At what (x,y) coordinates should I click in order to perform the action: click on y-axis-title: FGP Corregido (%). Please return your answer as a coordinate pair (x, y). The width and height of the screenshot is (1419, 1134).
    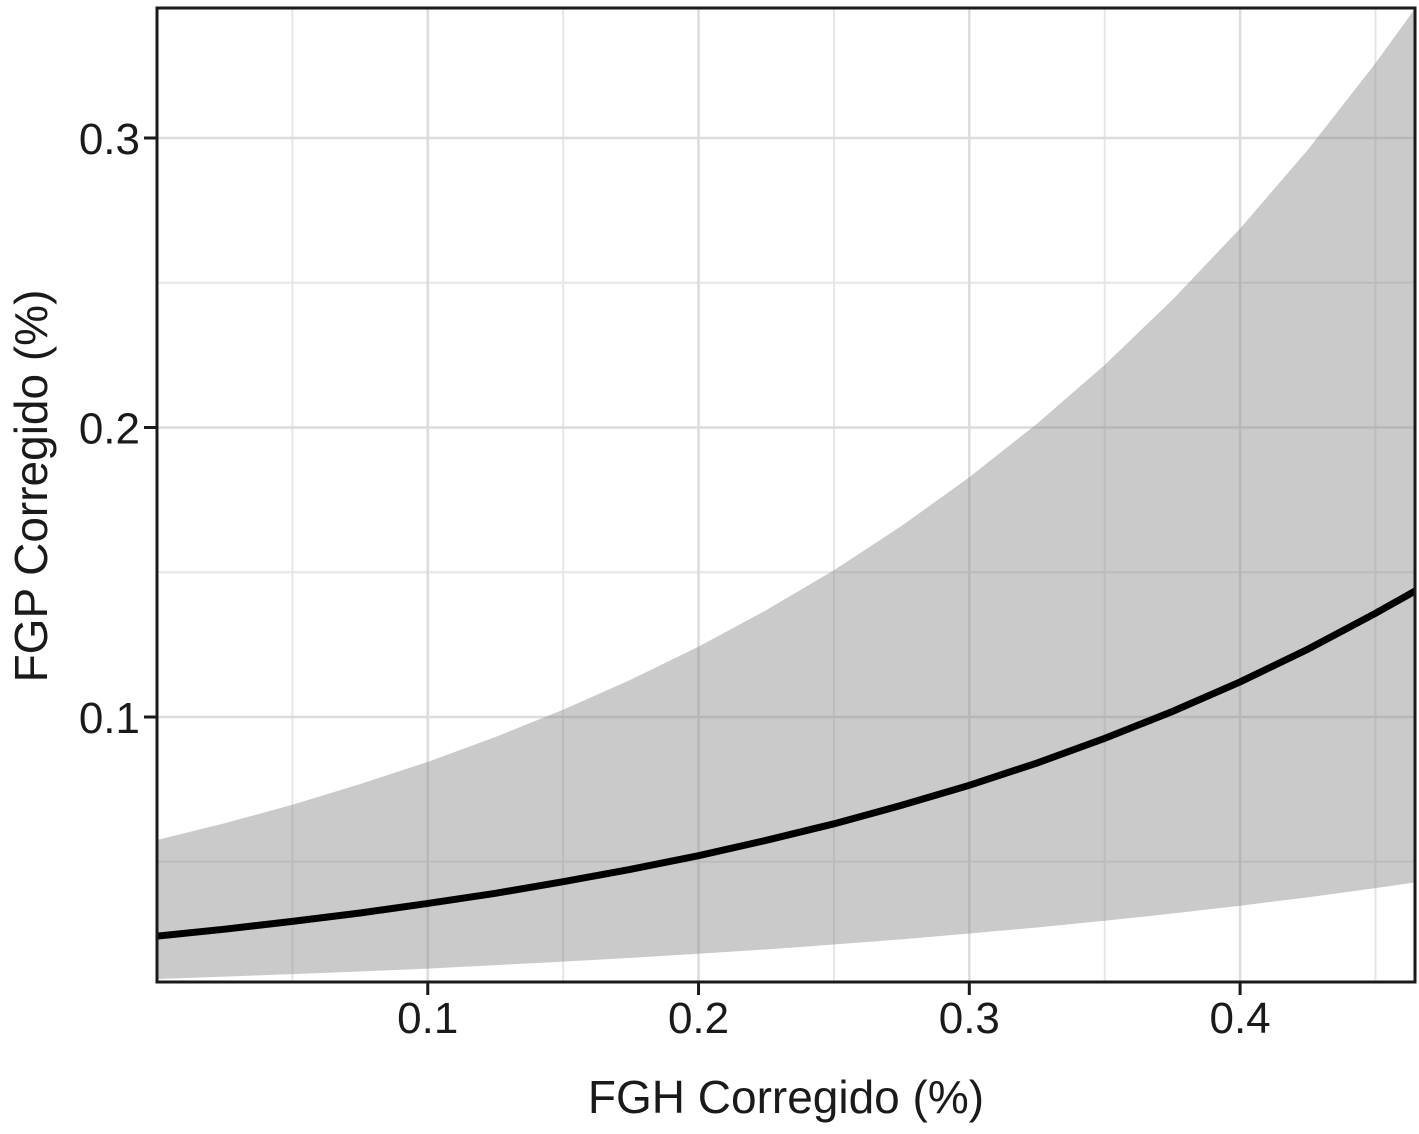
    Looking at the image, I should click on (31, 486).